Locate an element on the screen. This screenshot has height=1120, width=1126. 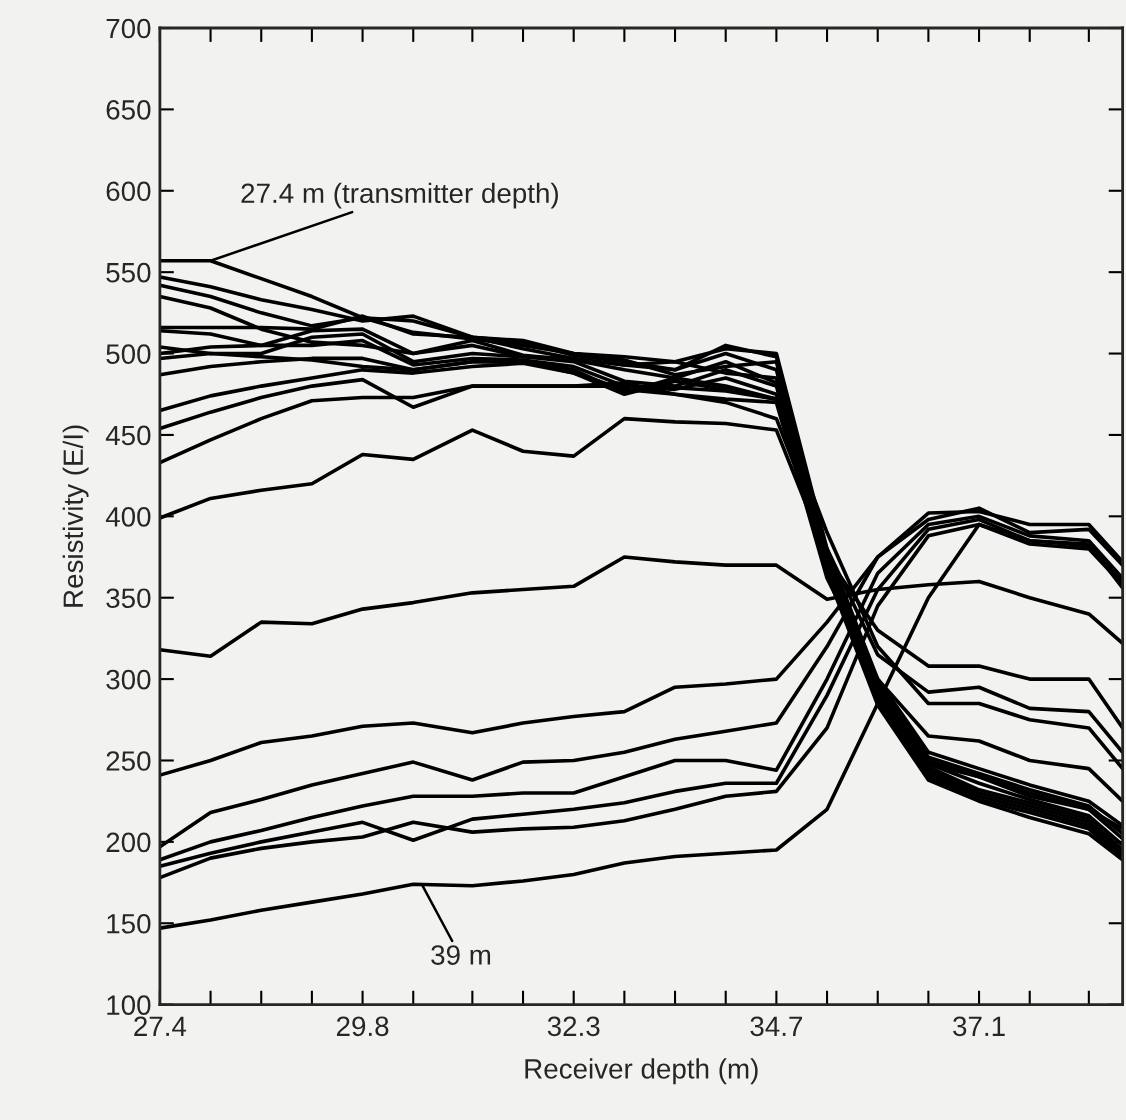
y-tick-label: 450 is located at coordinates (128, 435).